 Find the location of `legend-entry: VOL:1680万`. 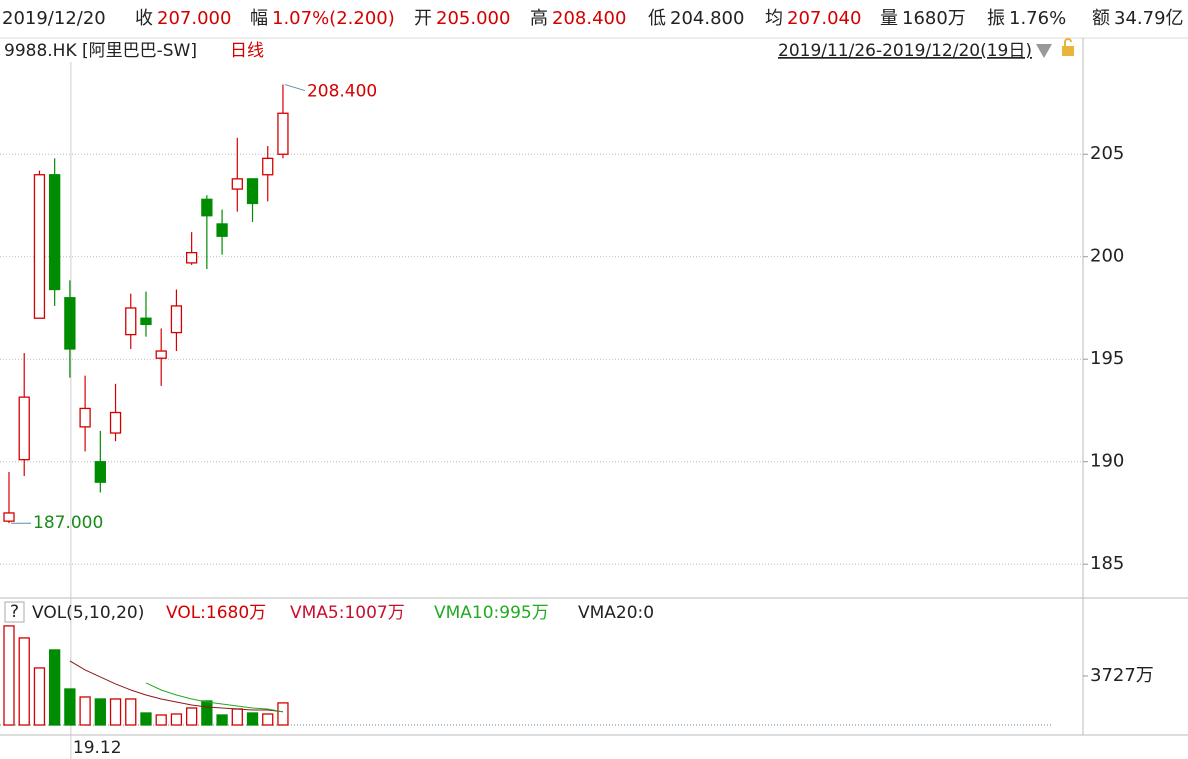

legend-entry: VOL:1680万 is located at coordinates (216, 613).